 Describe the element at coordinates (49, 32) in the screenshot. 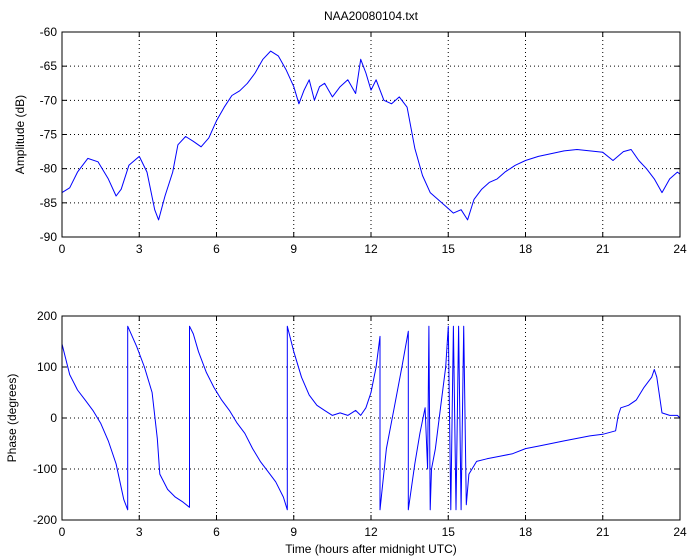

I see `y-tick-label: -60` at that location.